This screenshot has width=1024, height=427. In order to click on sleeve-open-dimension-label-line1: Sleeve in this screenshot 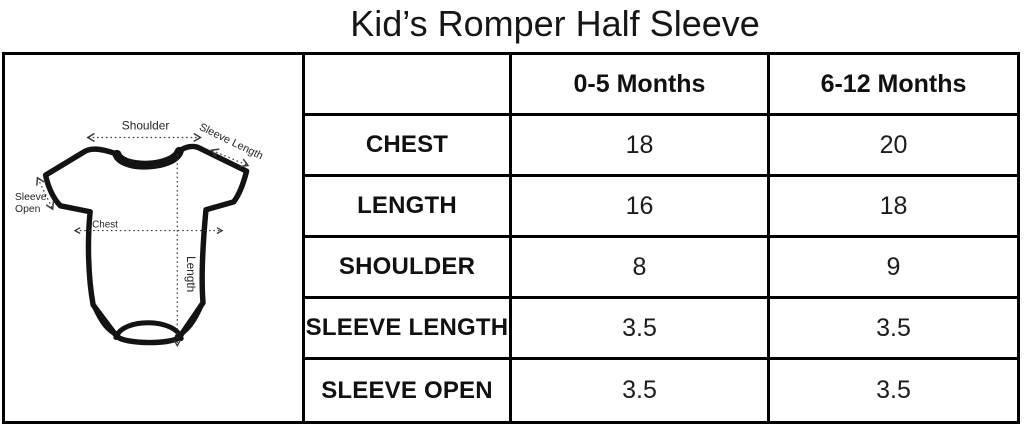, I will do `click(31, 197)`.